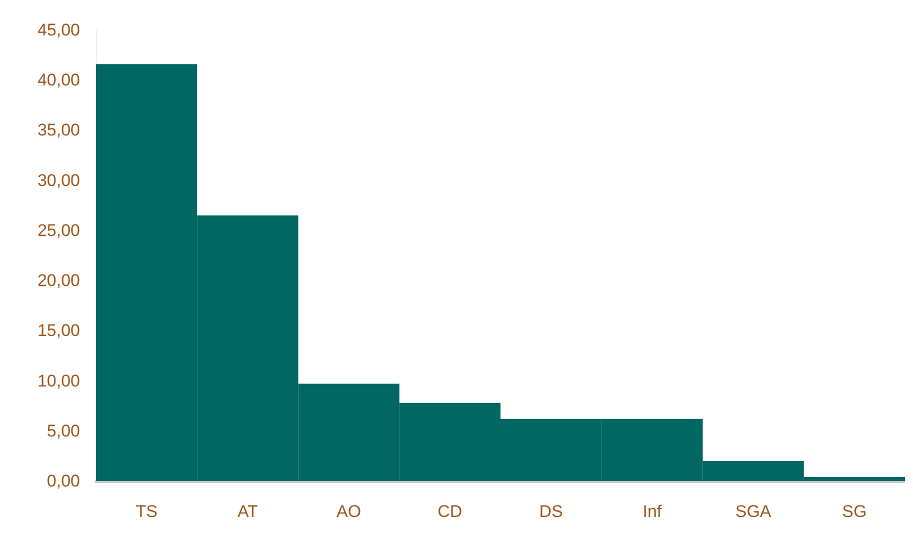 This screenshot has width=913, height=534. Describe the element at coordinates (58, 280) in the screenshot. I see `y-tick-label: 20,00` at that location.